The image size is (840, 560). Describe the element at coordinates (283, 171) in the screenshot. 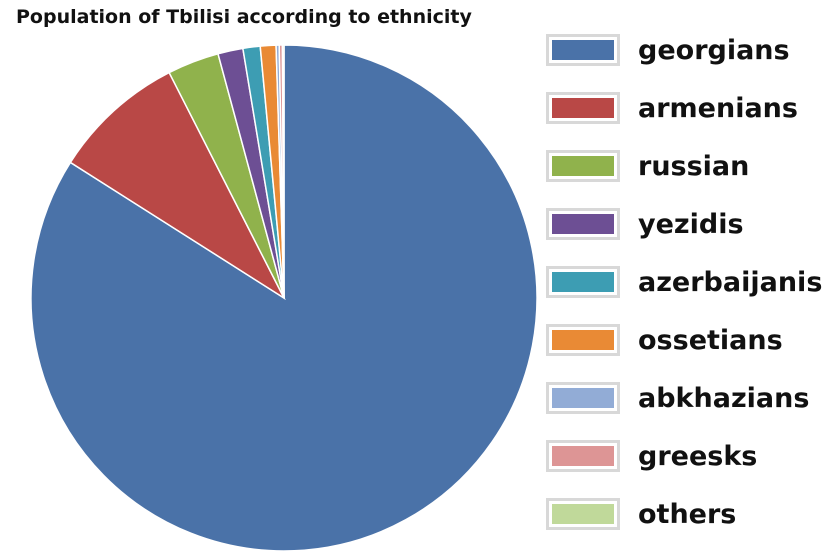

I see `pie-slice-others` at that location.